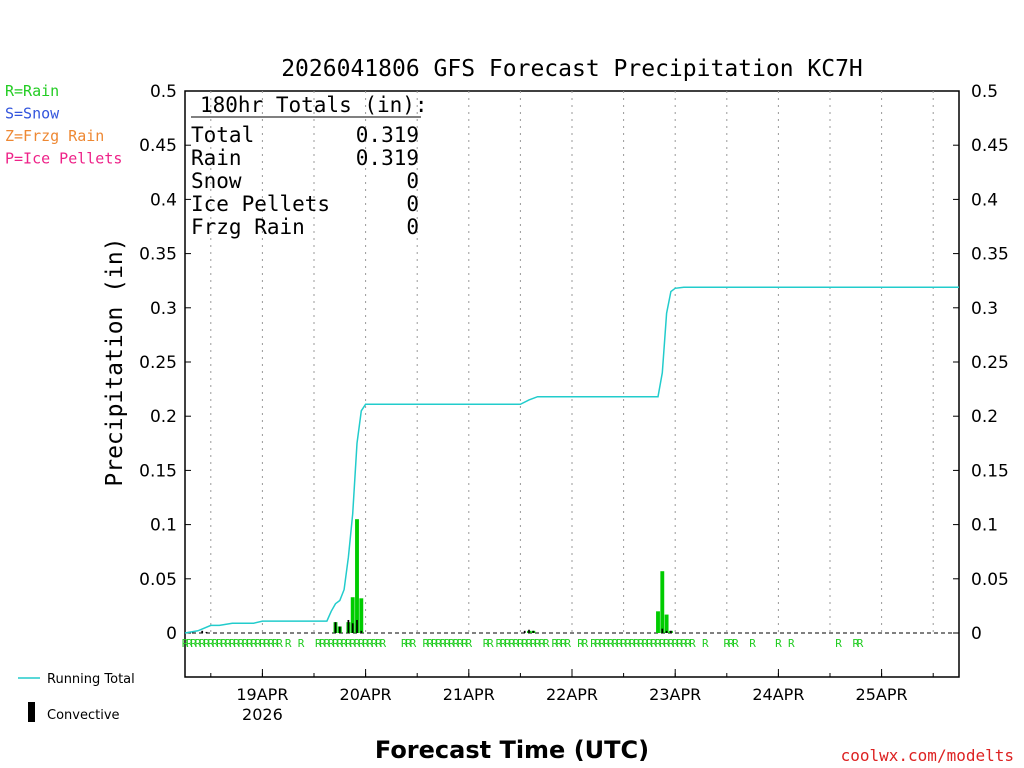  What do you see at coordinates (984, 309) in the screenshot?
I see `y-tick-label-right: 0.3` at bounding box center [984, 309].